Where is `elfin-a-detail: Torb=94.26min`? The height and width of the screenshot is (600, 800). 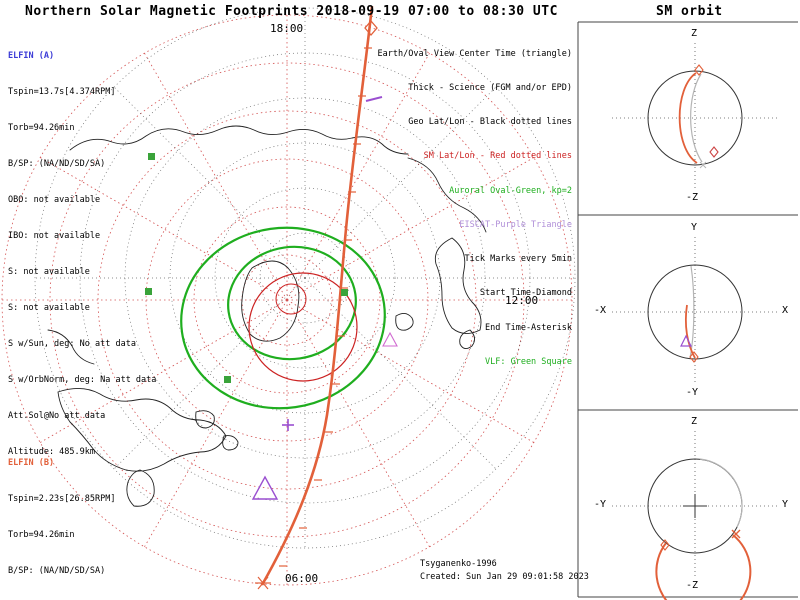
elfin-a-detail: Torb=94.26min is located at coordinates (41, 128).